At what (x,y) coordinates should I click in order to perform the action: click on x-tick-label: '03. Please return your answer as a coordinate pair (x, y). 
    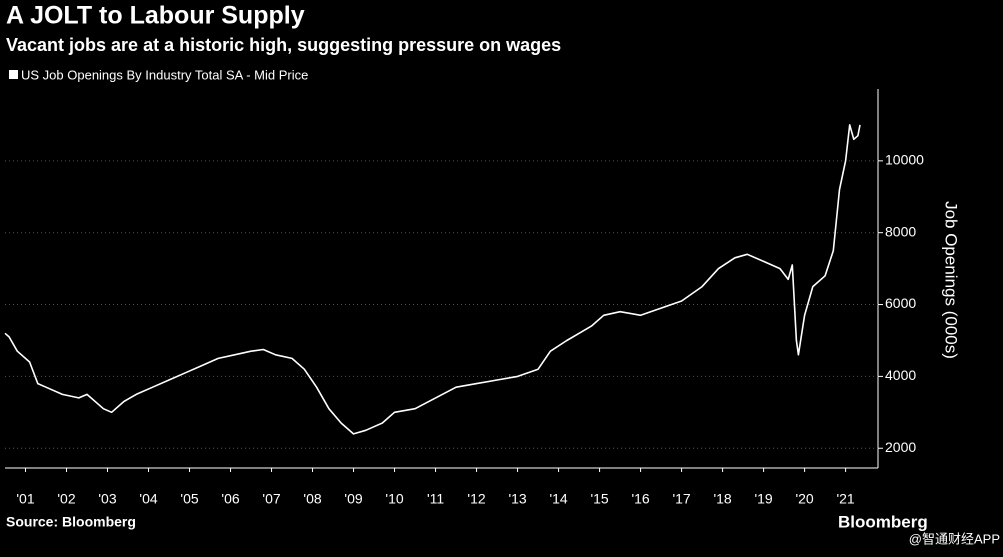
    Looking at the image, I should click on (107, 499).